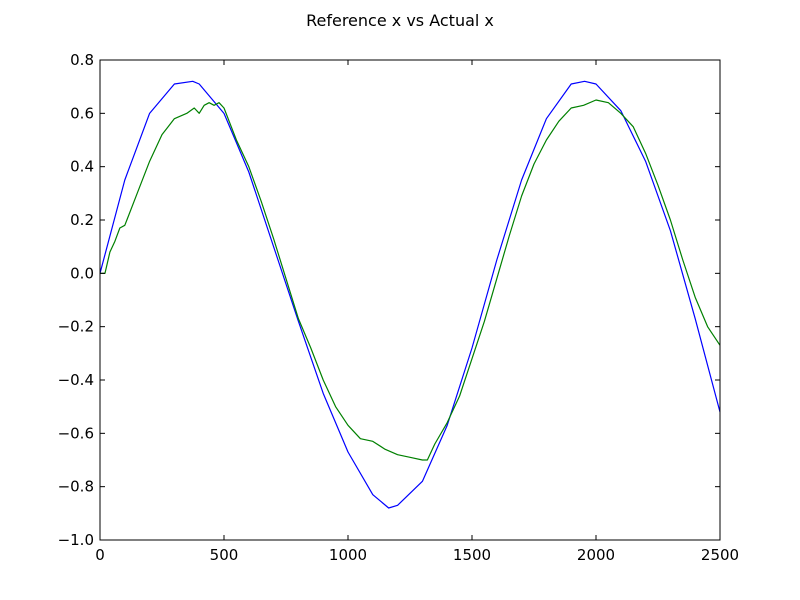 The image size is (800, 600). Describe the element at coordinates (596, 555) in the screenshot. I see `x-tick-label: 2000` at that location.